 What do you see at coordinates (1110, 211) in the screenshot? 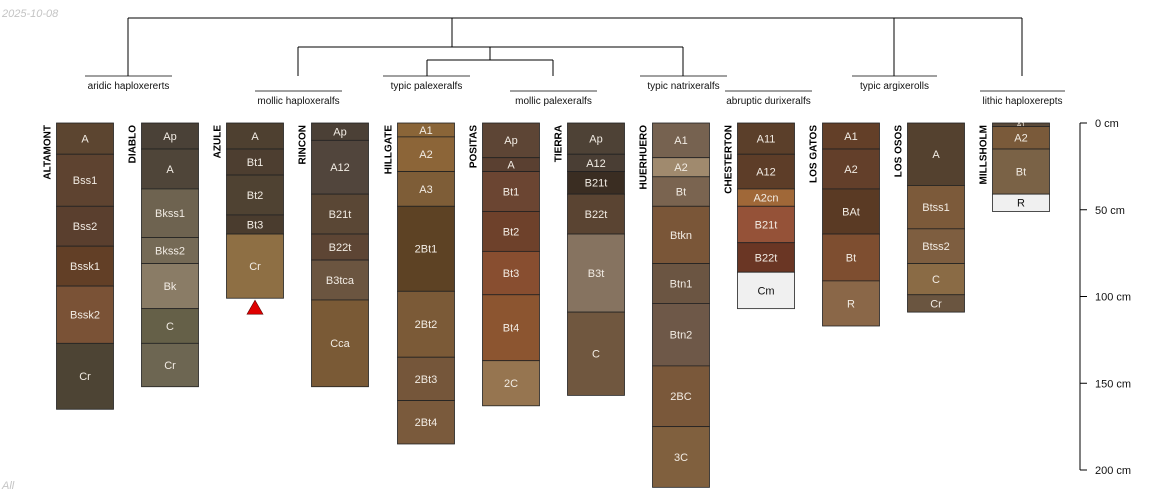
I see `depth-tick-label: 50 cm` at bounding box center [1110, 211].